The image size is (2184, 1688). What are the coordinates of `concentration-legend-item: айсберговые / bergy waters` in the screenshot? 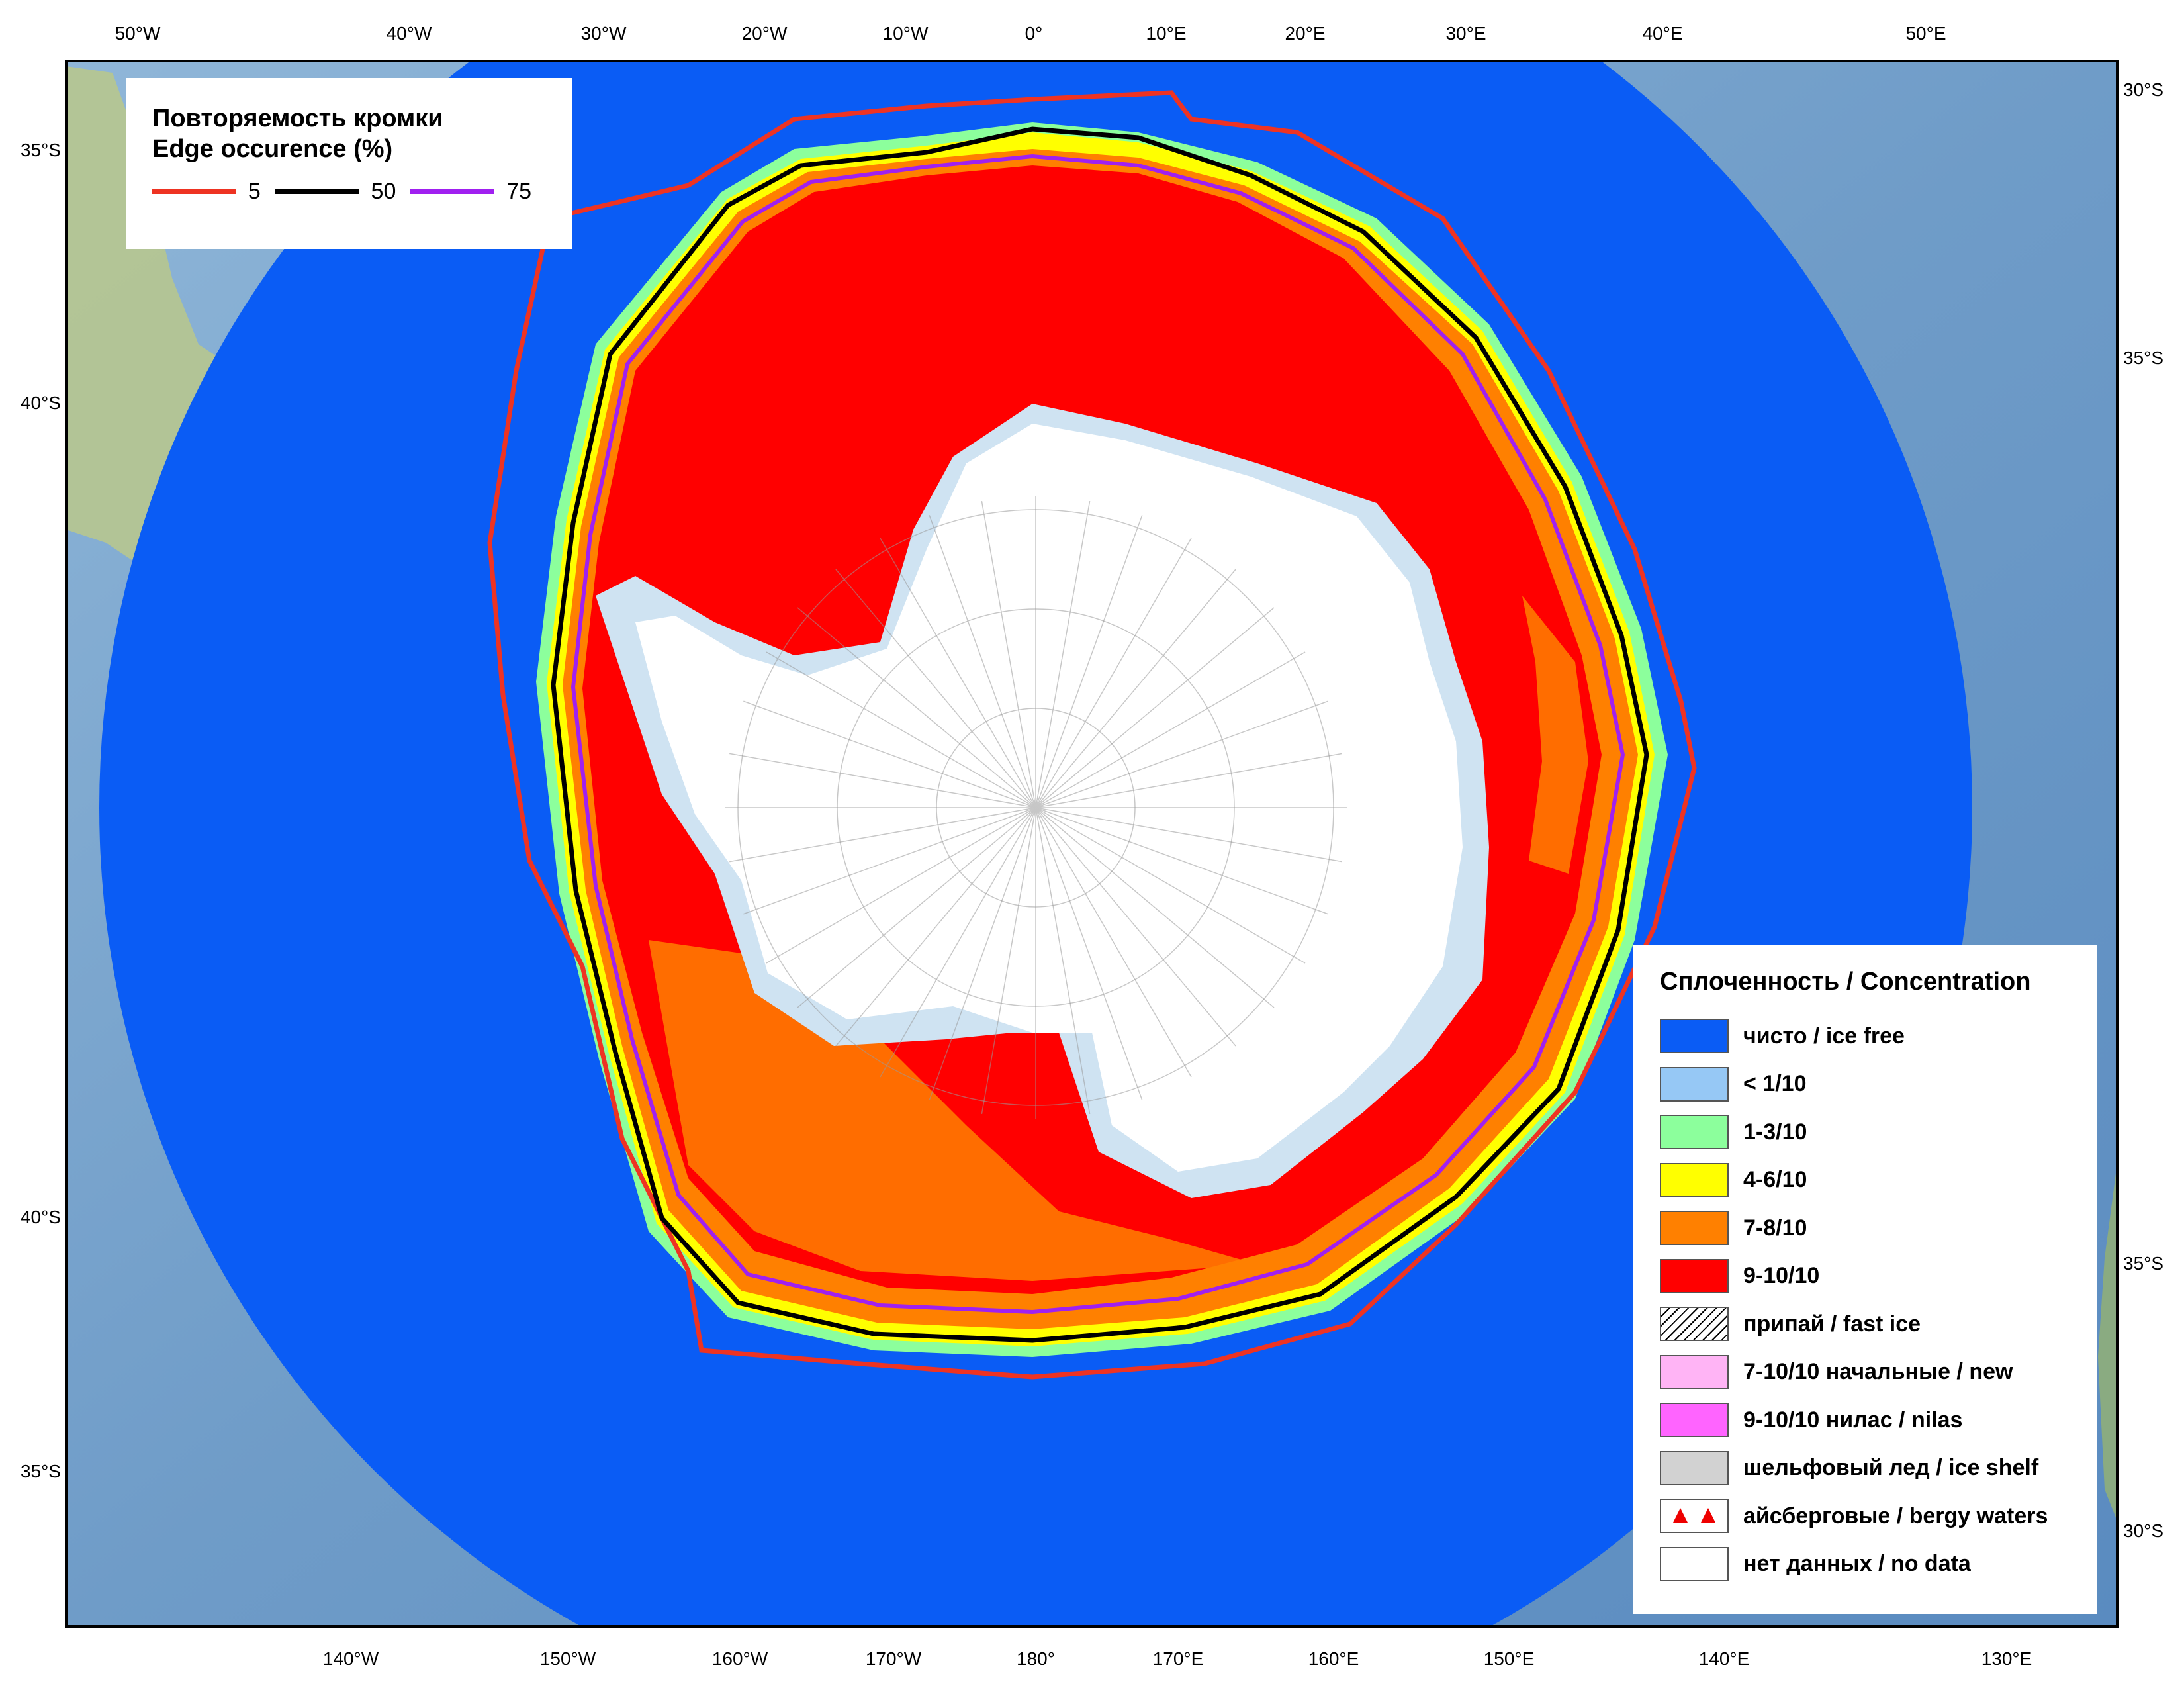 It's located at (1865, 1516).